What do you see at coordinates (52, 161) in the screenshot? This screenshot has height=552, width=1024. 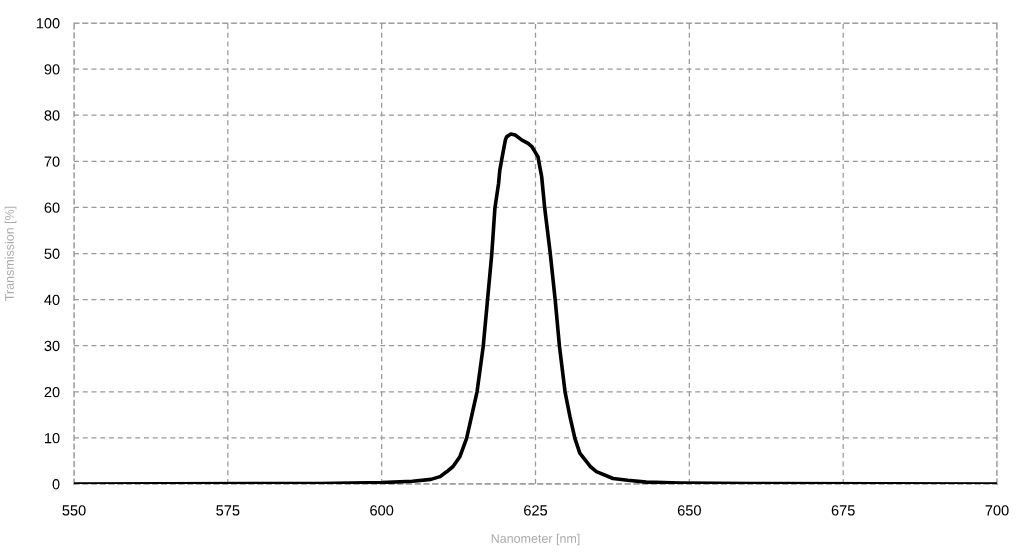 I see `y-tick-label: 70` at bounding box center [52, 161].